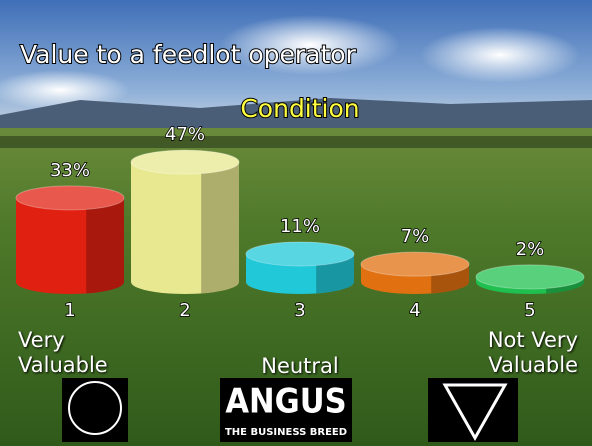 This screenshot has height=446, width=592. Describe the element at coordinates (285, 402) in the screenshot. I see `logo-text: ANGUS` at that location.